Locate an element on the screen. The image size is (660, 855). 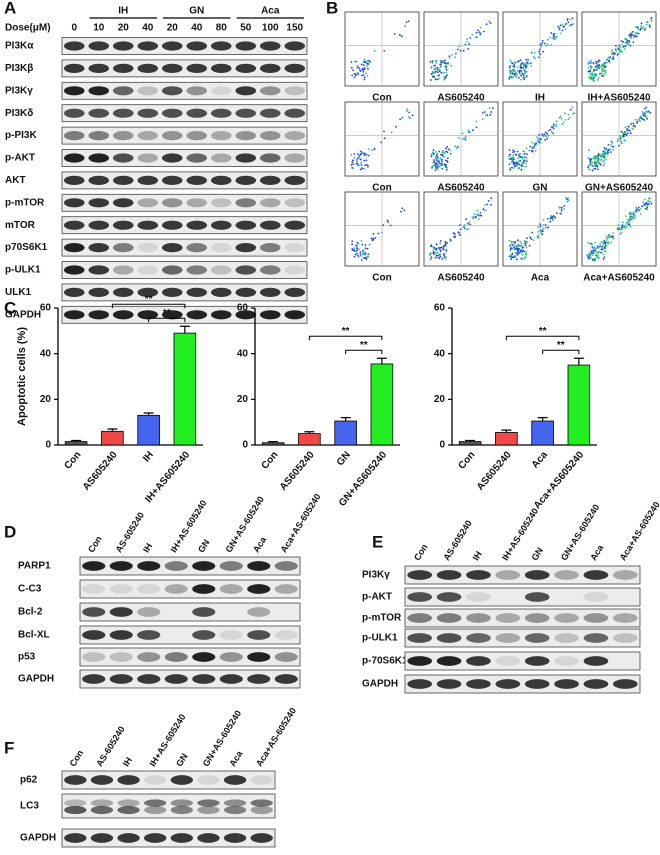
blot-strip is located at coordinates (522, 638).